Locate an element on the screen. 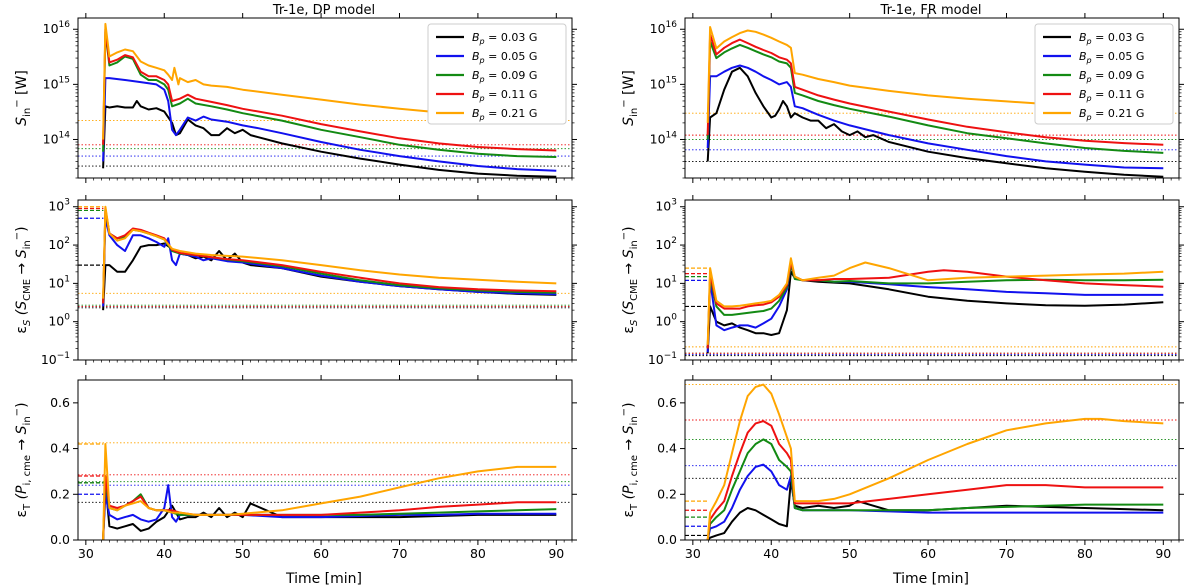 This screenshot has width=1200, height=587. axes-frame-fr_sin is located at coordinates (932, 98).